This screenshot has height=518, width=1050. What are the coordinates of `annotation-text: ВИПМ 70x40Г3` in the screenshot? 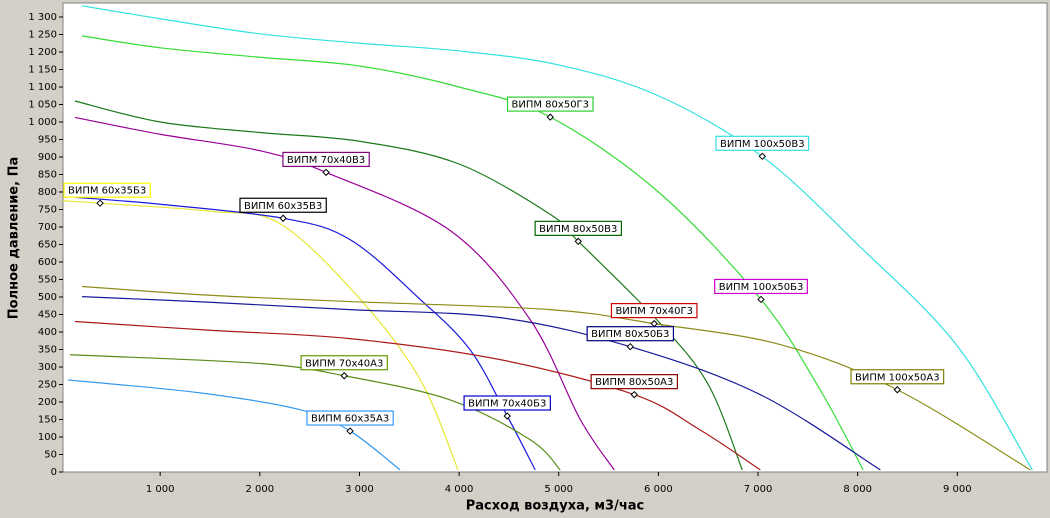 It's located at (654, 311).